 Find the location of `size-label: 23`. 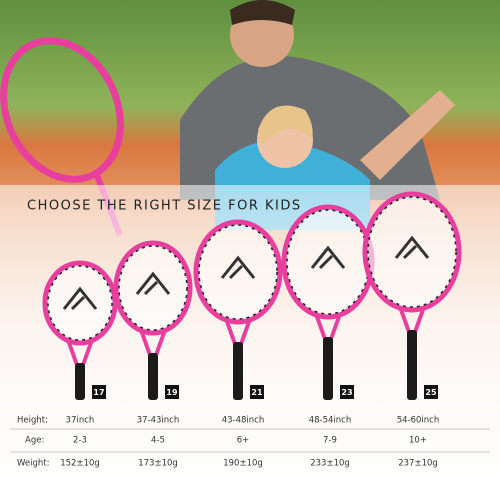

size-label: 23 is located at coordinates (346, 392).